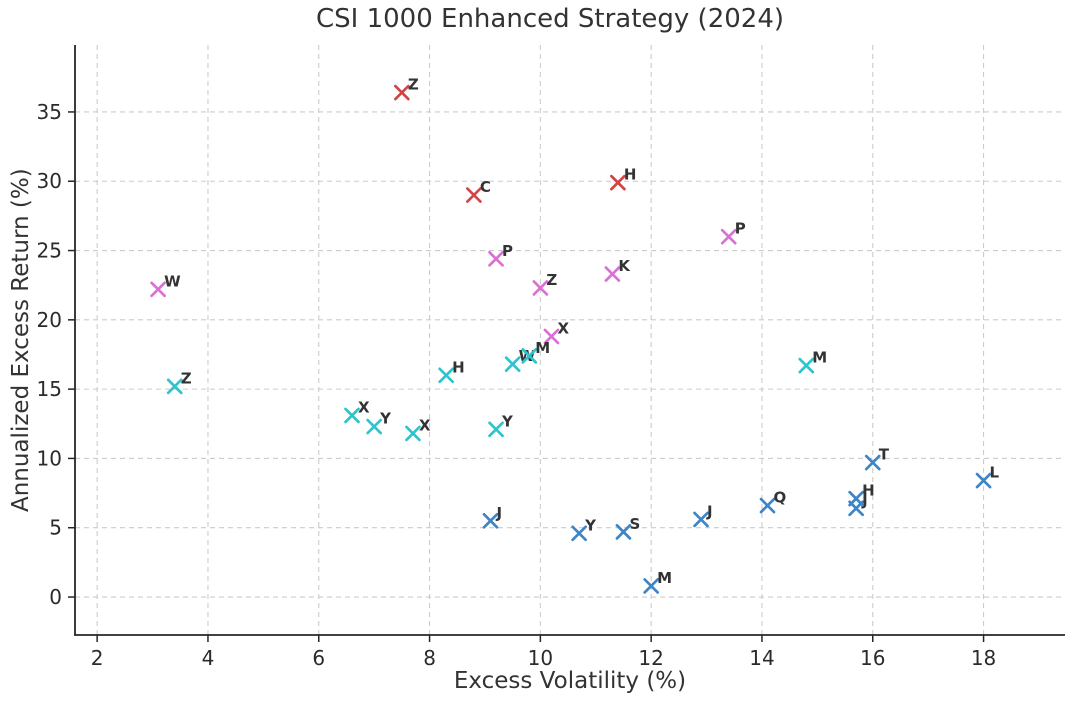 The width and height of the screenshot is (1080, 705). What do you see at coordinates (983, 658) in the screenshot?
I see `x-tick-label: 18` at bounding box center [983, 658].